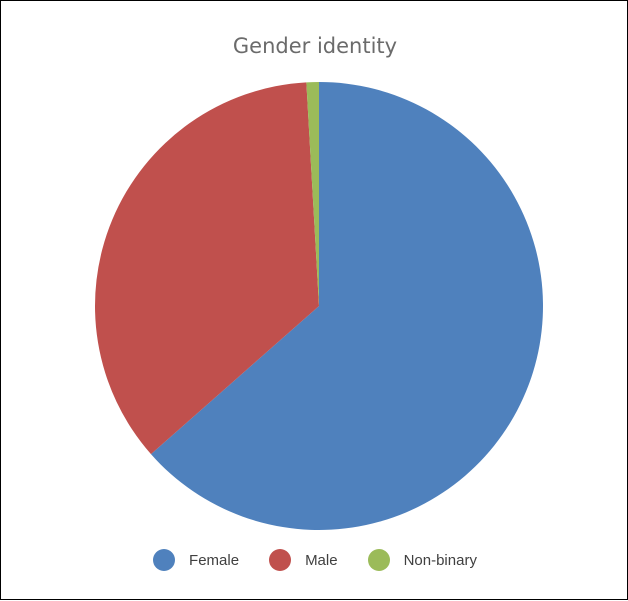 This screenshot has width=628, height=601. I want to click on legend-label-male: Male, so click(321, 560).